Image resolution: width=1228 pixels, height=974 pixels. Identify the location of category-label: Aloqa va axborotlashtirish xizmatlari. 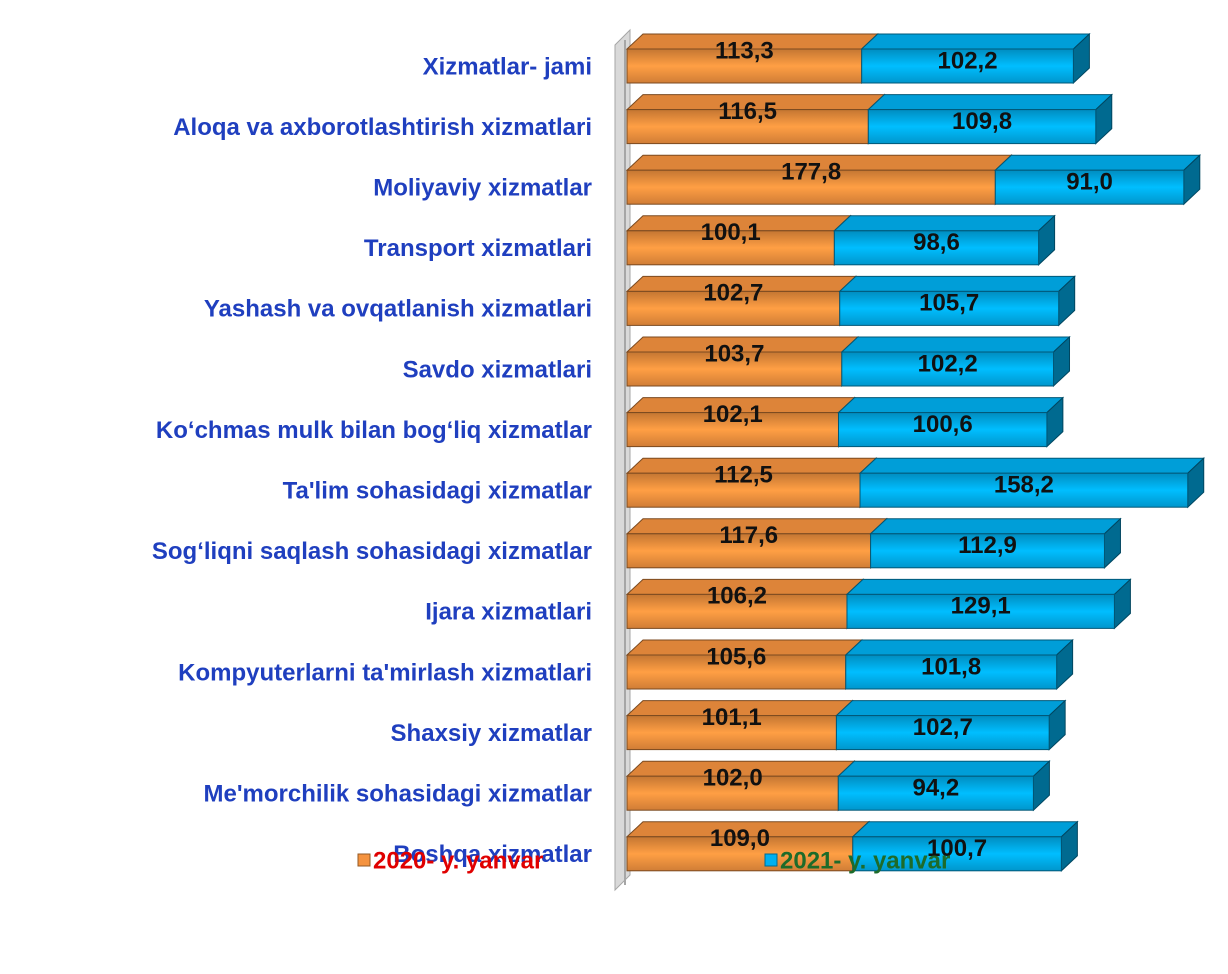
(382, 127).